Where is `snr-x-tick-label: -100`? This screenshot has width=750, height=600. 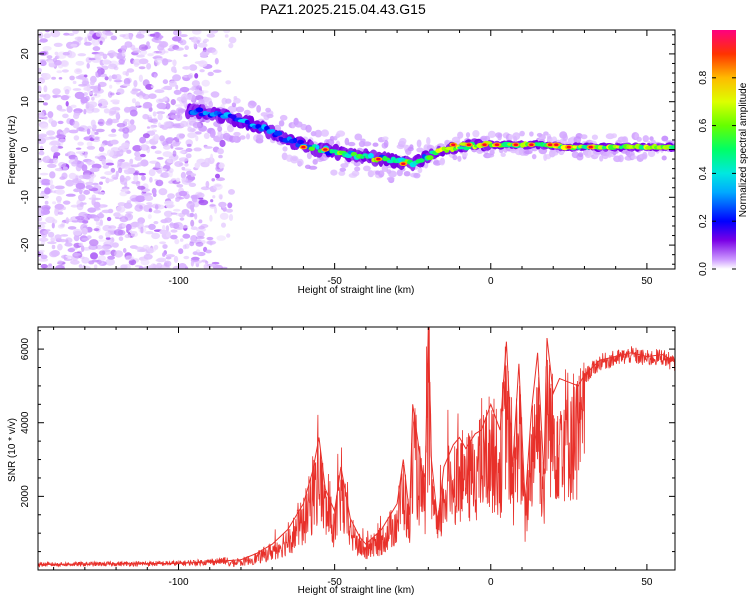
snr-x-tick-label: -100 is located at coordinates (179, 582).